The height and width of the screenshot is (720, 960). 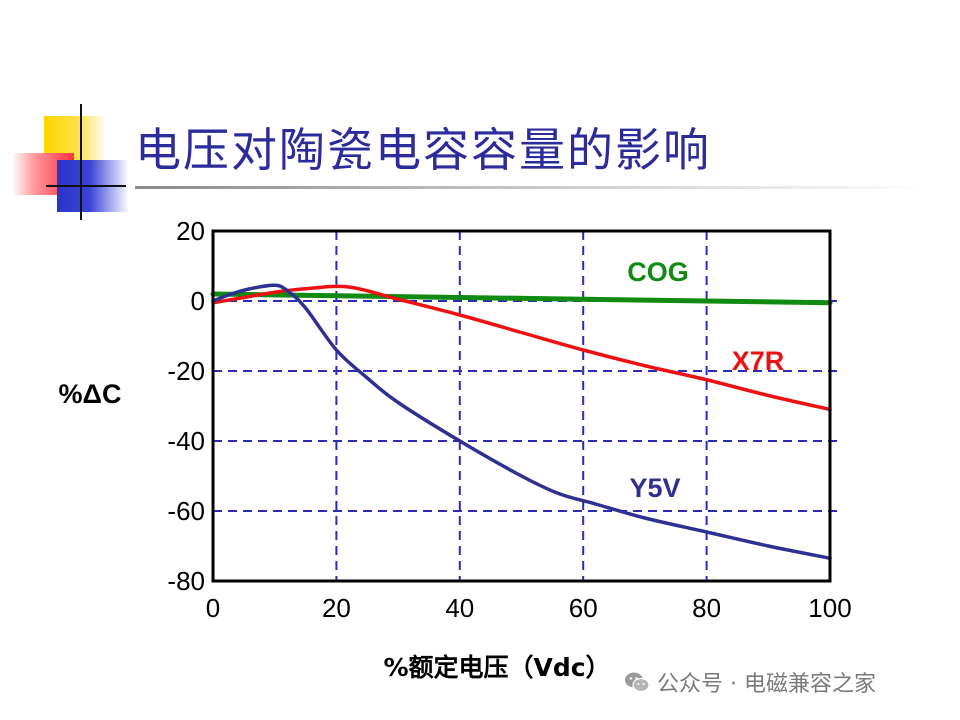 I want to click on x-axis-label: %额定电压（Vdc）, so click(x=496, y=667).